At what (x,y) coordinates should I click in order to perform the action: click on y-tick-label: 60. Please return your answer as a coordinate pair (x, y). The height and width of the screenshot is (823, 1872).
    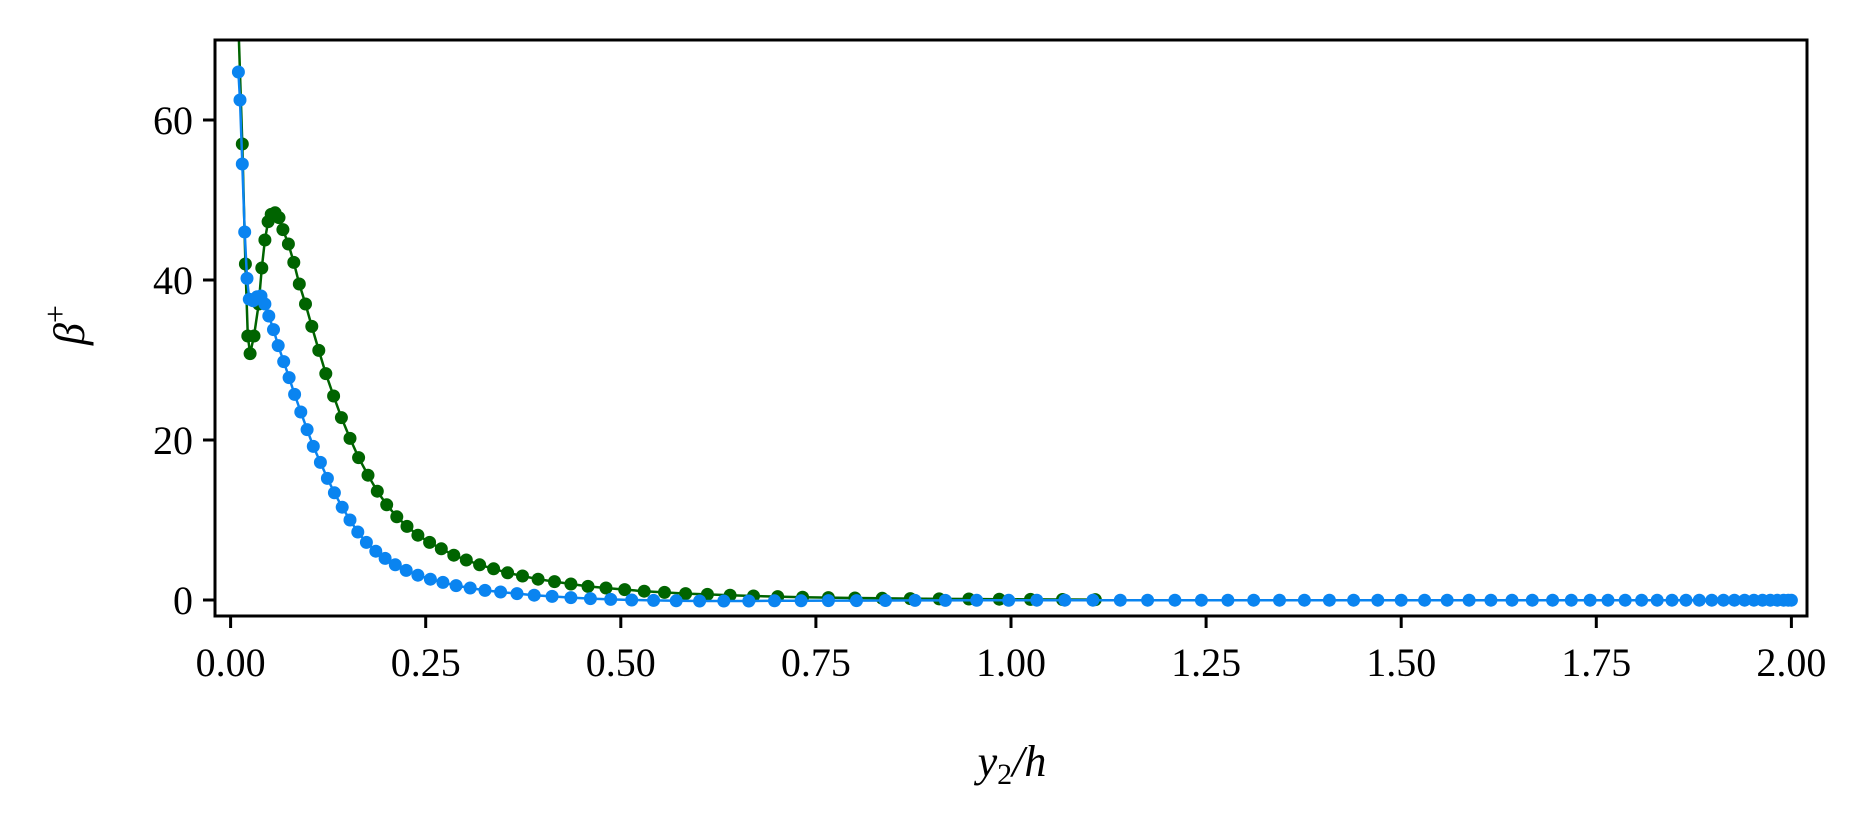
    Looking at the image, I should click on (173, 120).